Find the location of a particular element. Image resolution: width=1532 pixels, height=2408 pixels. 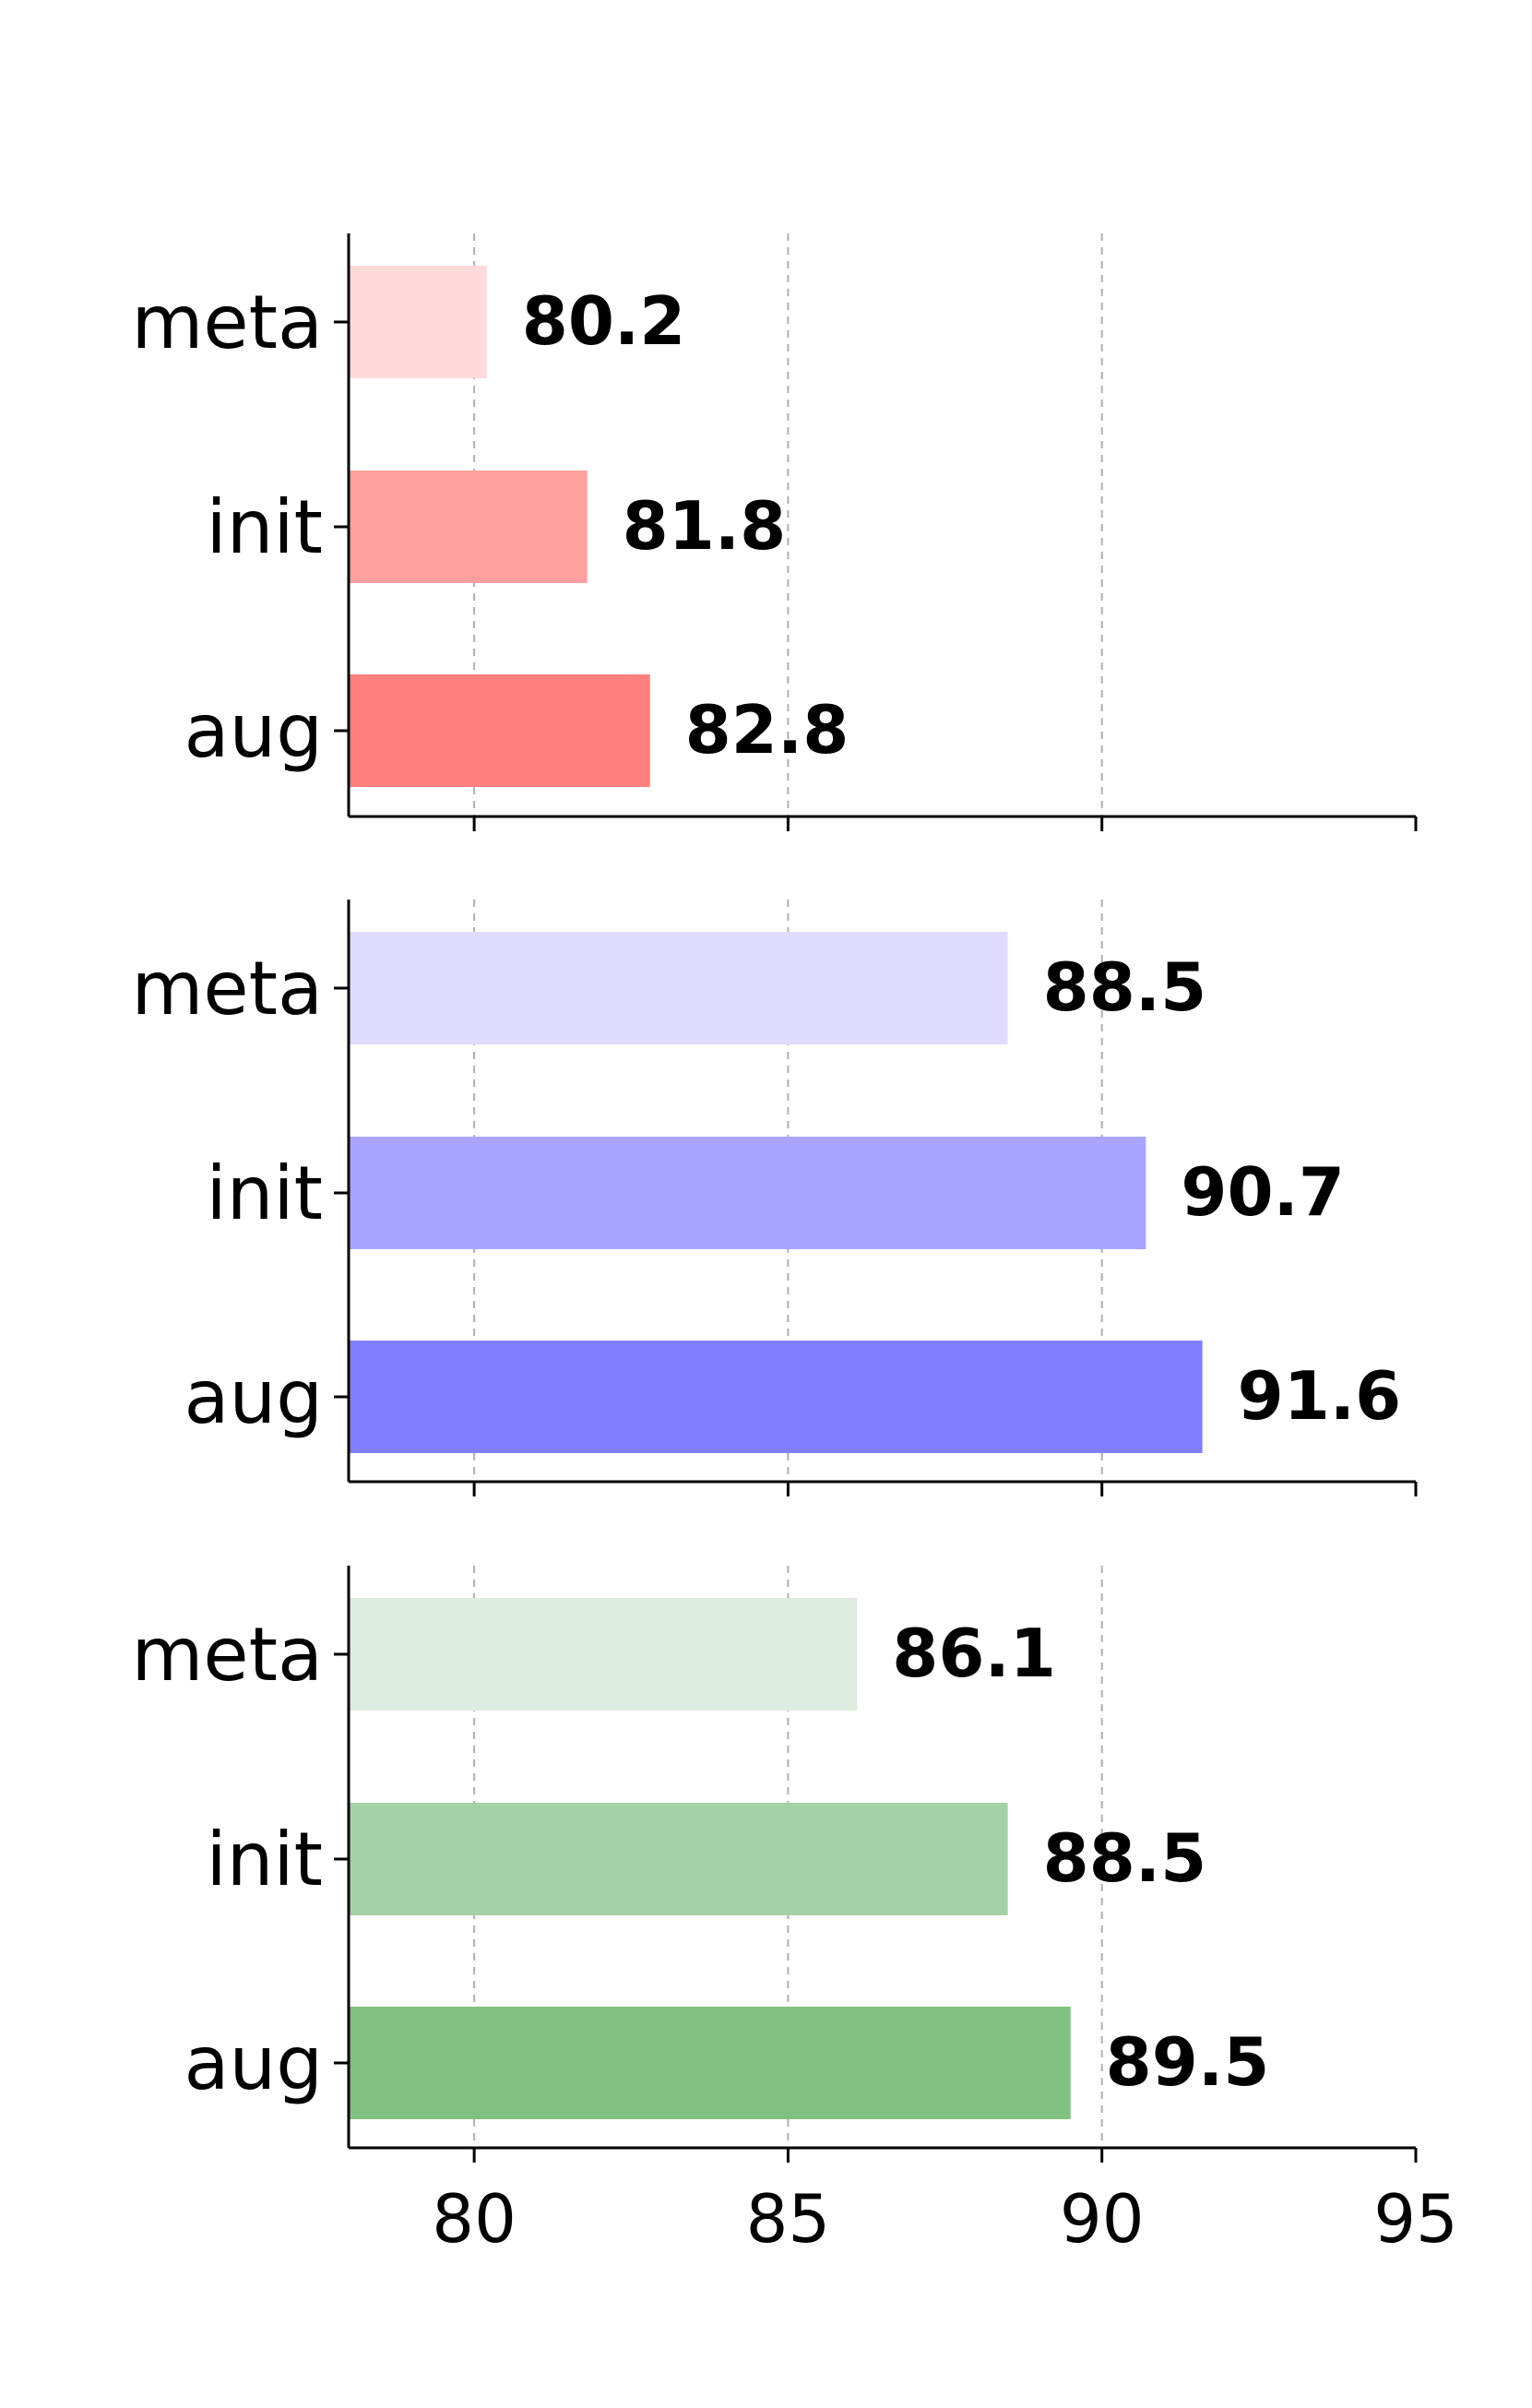

value-label-aug: 89.5 is located at coordinates (1188, 2062).